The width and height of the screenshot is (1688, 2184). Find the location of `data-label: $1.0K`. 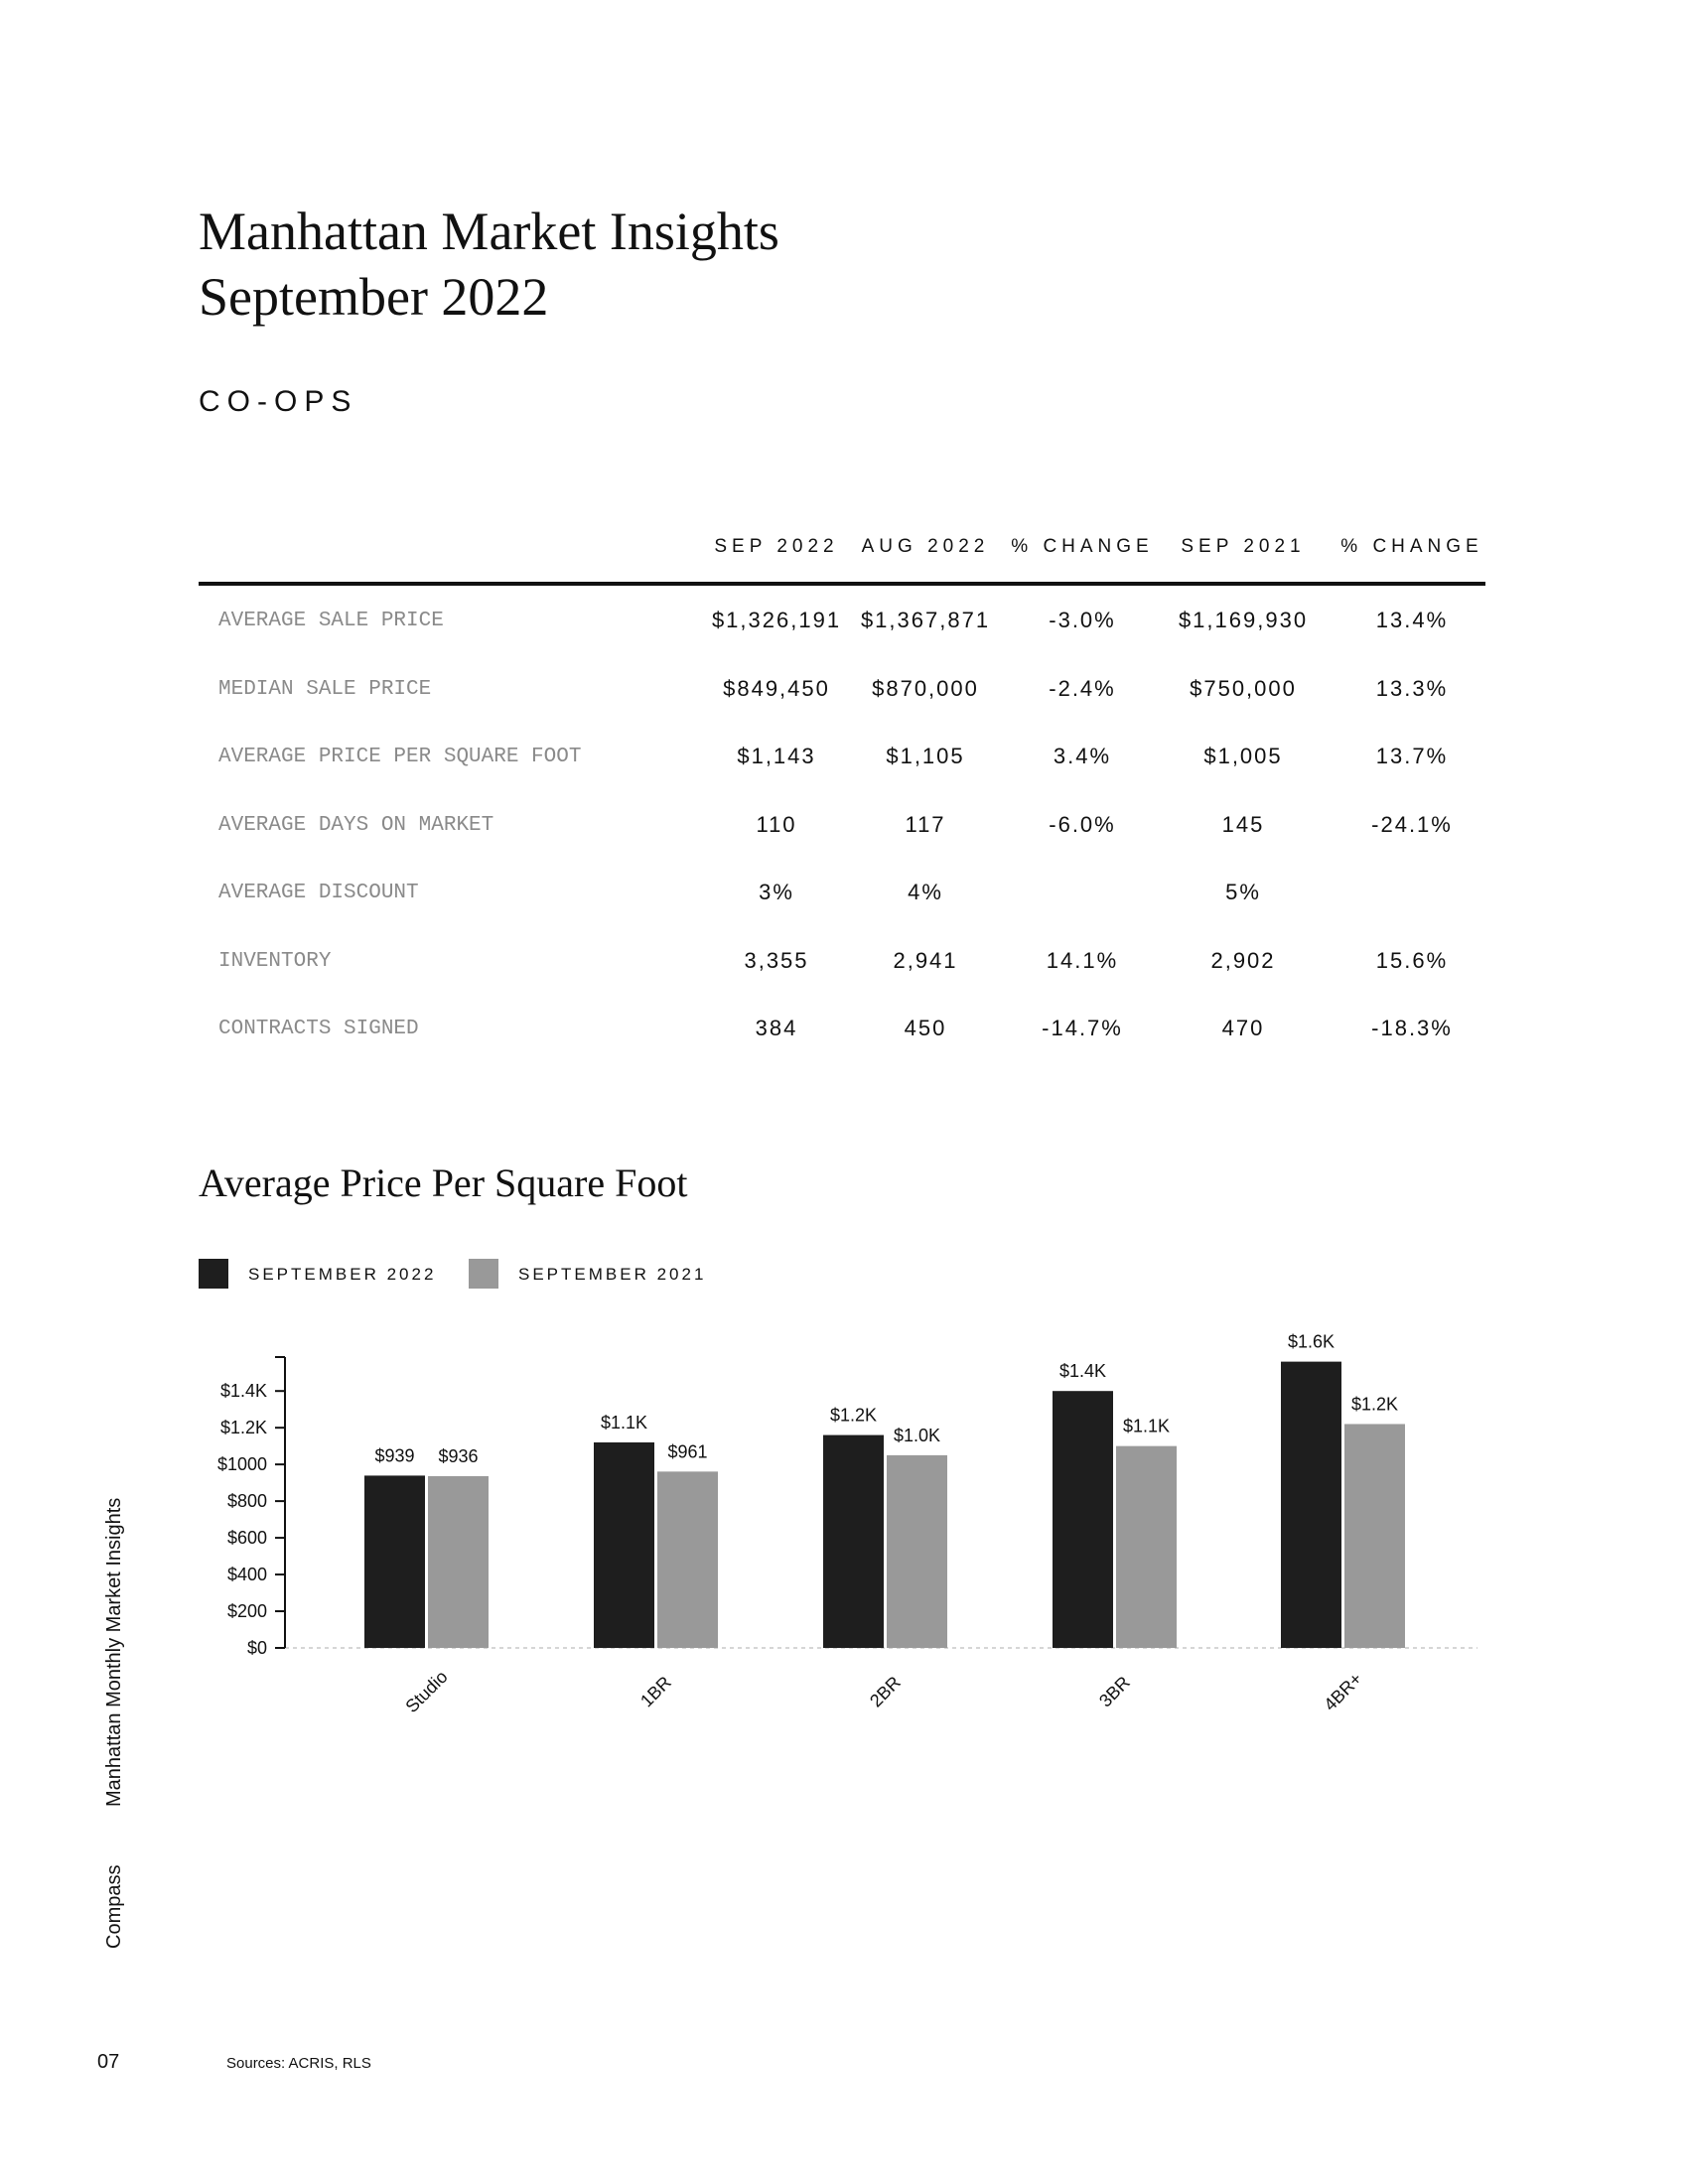

data-label: $1.0K is located at coordinates (917, 1435).